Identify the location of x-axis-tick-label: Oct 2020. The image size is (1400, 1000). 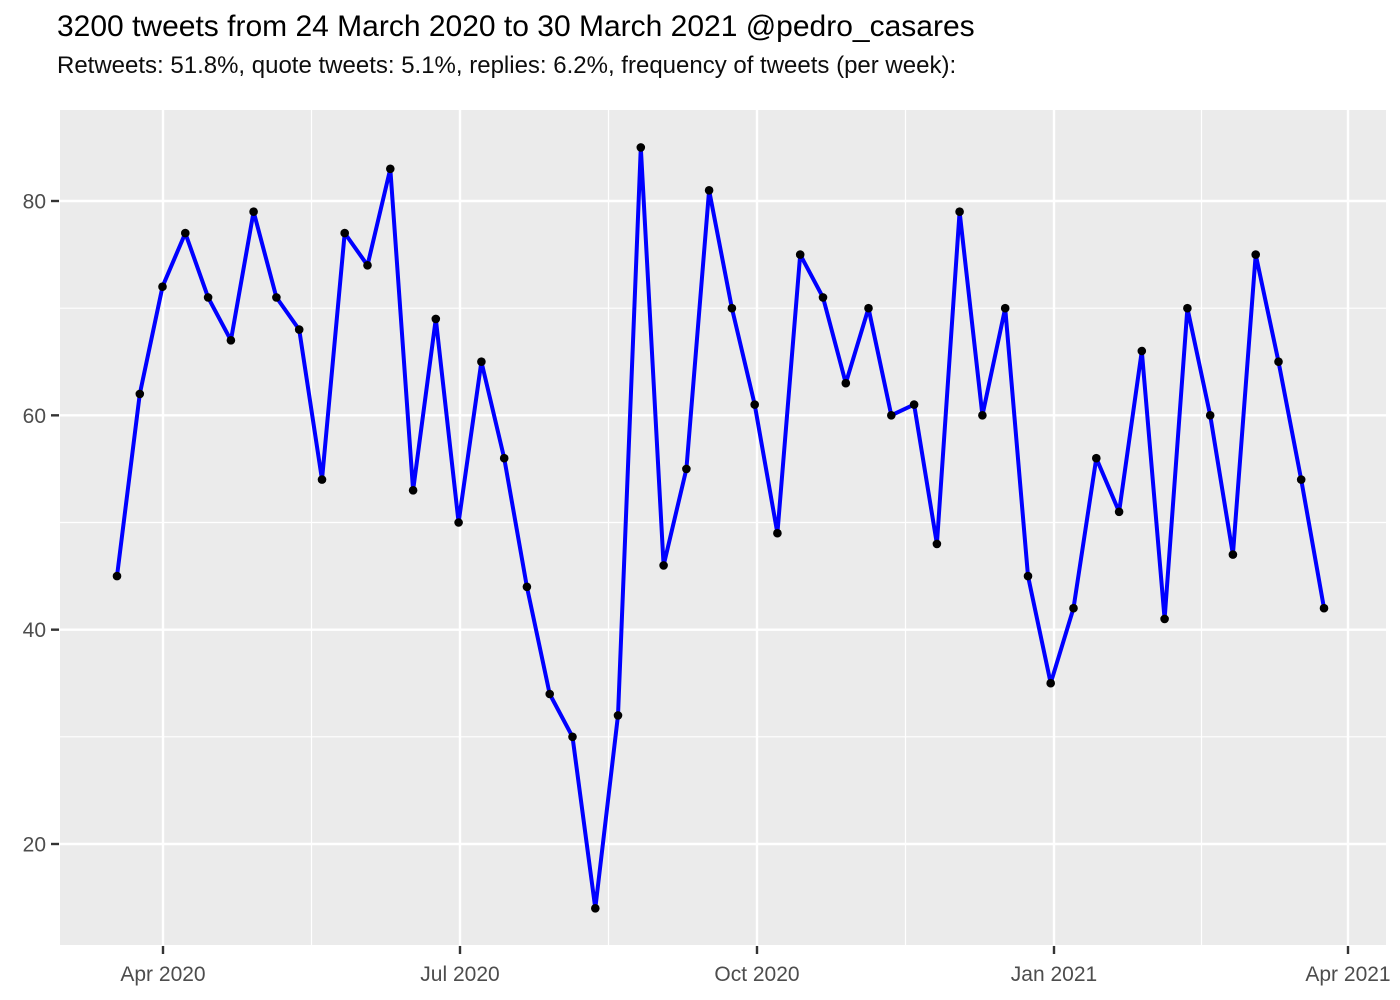
(756, 974).